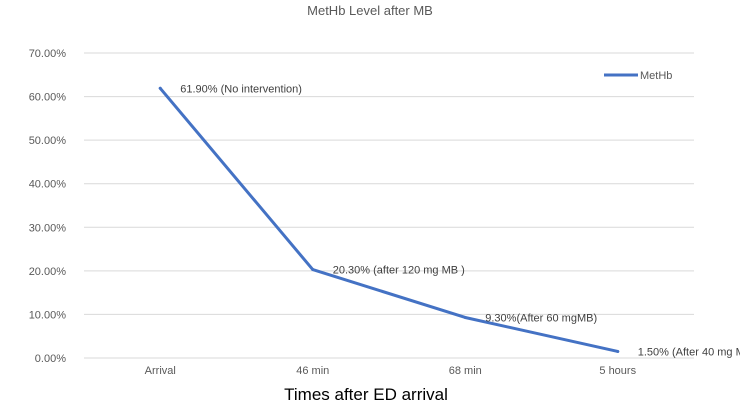  What do you see at coordinates (465, 371) in the screenshot?
I see `x-tick-label: 68 min` at bounding box center [465, 371].